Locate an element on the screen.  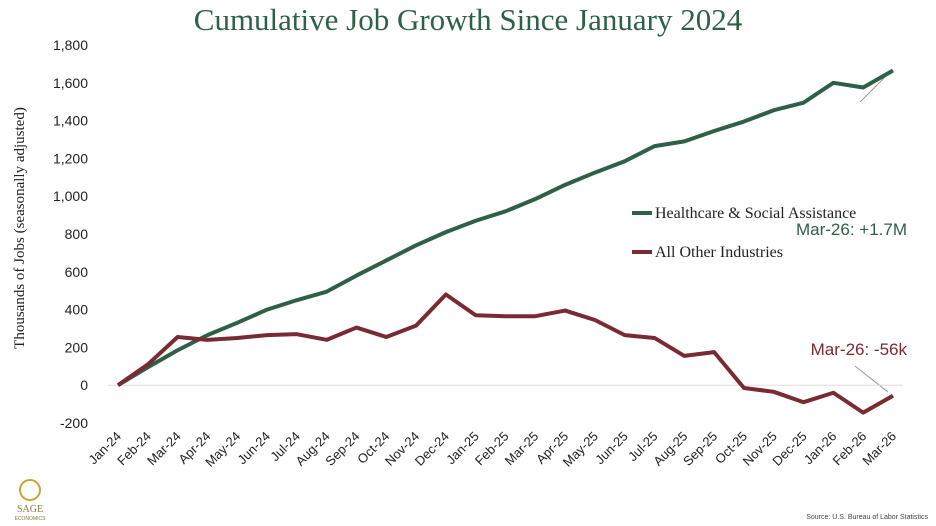
y-tick-label: 1,200 is located at coordinates (70, 158).